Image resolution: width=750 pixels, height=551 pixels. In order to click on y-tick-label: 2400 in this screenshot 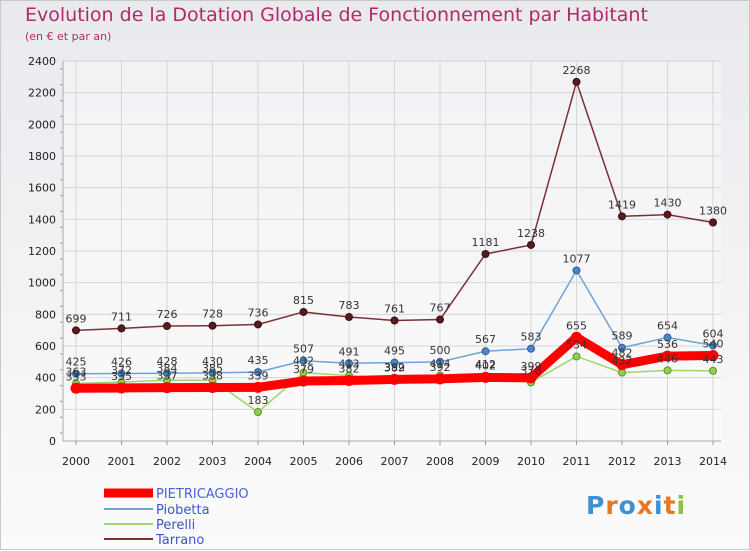, I will do `click(42, 61)`.